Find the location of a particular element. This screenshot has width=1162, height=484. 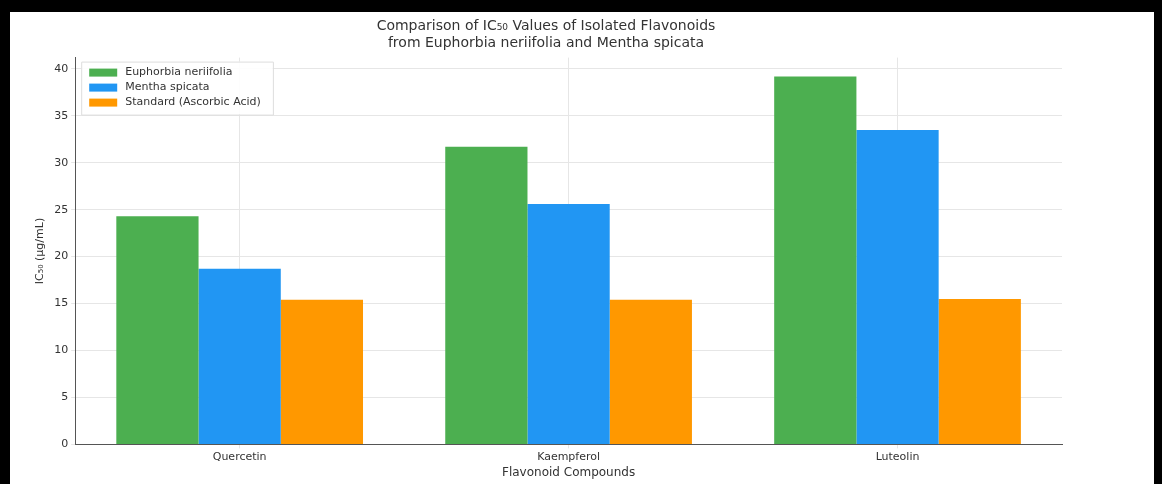

legend-label: Mentha spicata is located at coordinates (167, 87).